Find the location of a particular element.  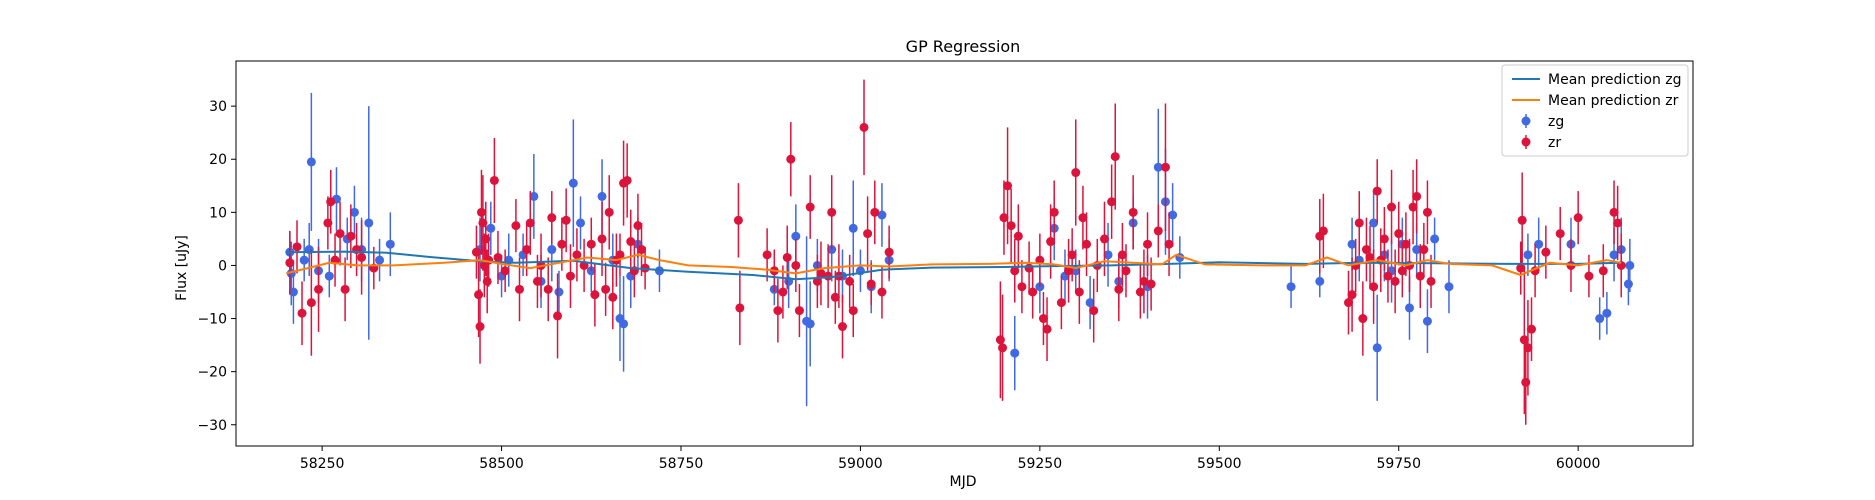

legend-label: Mean prediction zg is located at coordinates (1615, 80).